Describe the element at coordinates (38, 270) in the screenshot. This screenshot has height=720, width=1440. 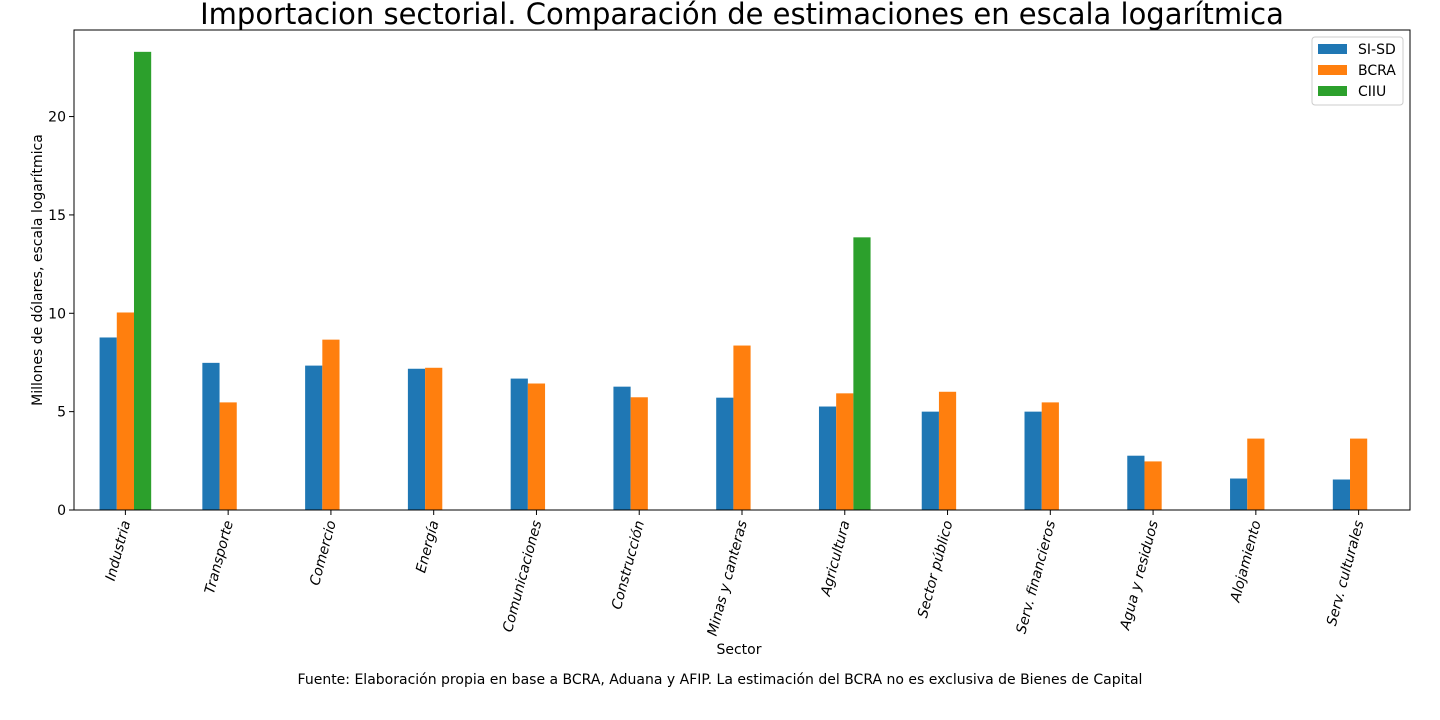
I see `y-axis-title: Millones de dólares, escala logarítmica` at that location.